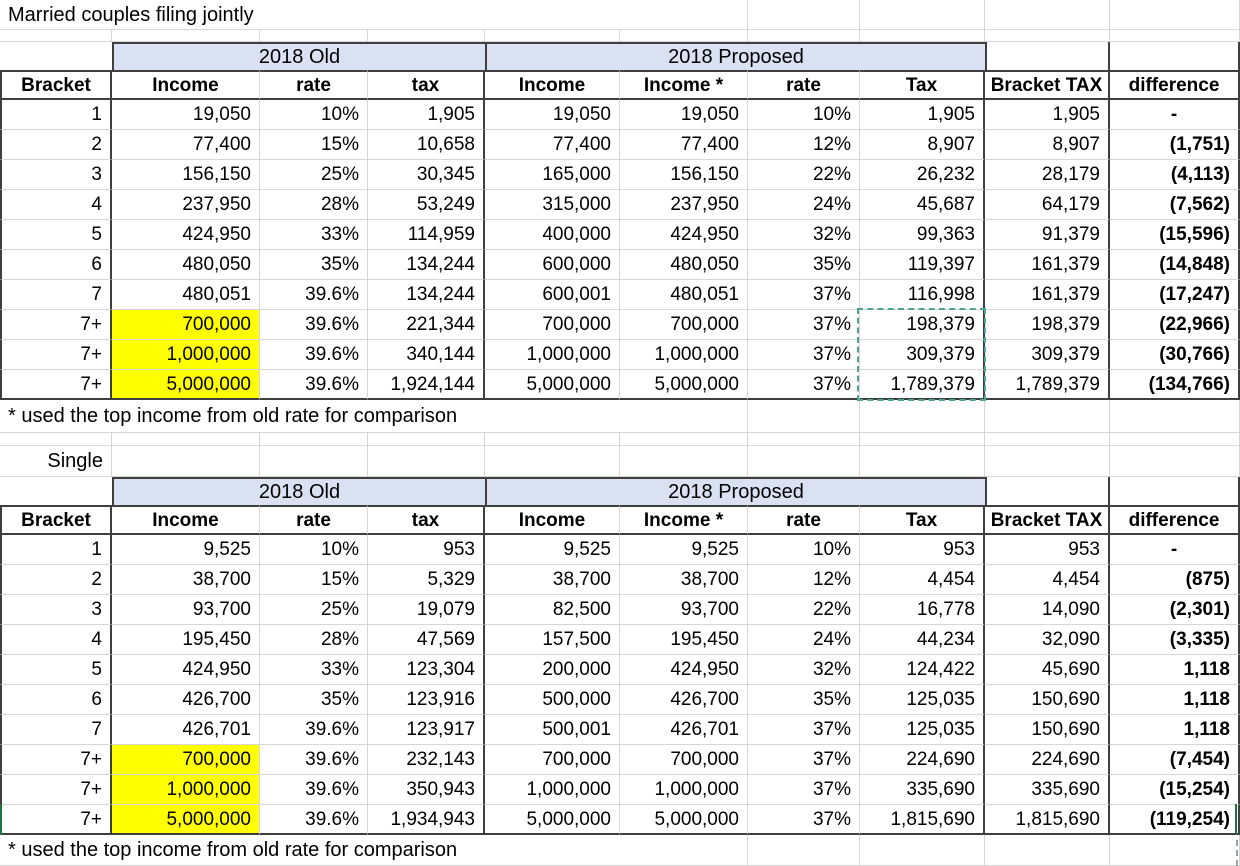  What do you see at coordinates (186, 175) in the screenshot?
I see `cell: 156,150` at bounding box center [186, 175].